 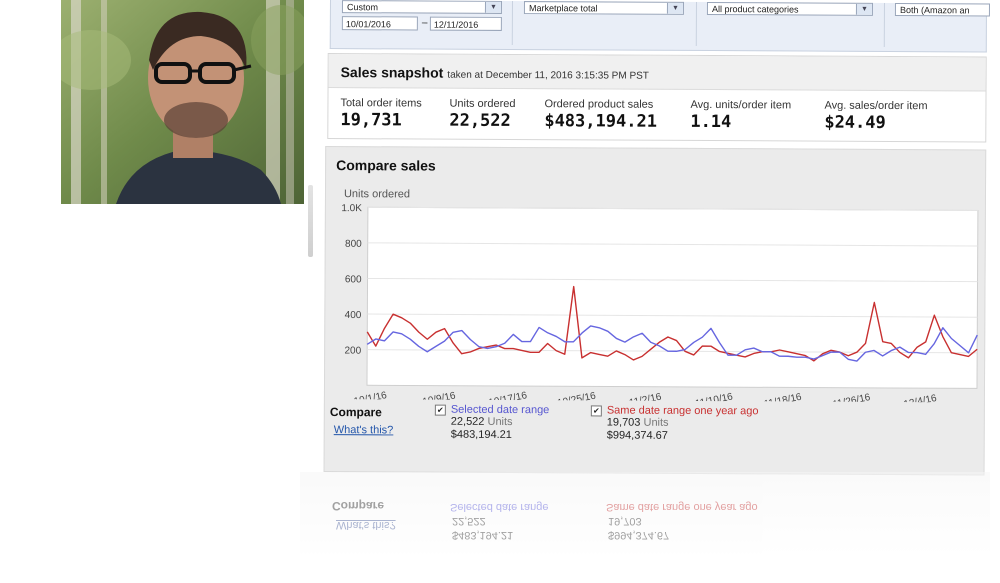 What do you see at coordinates (353, 315) in the screenshot?
I see `y-tick-label: 400` at bounding box center [353, 315].